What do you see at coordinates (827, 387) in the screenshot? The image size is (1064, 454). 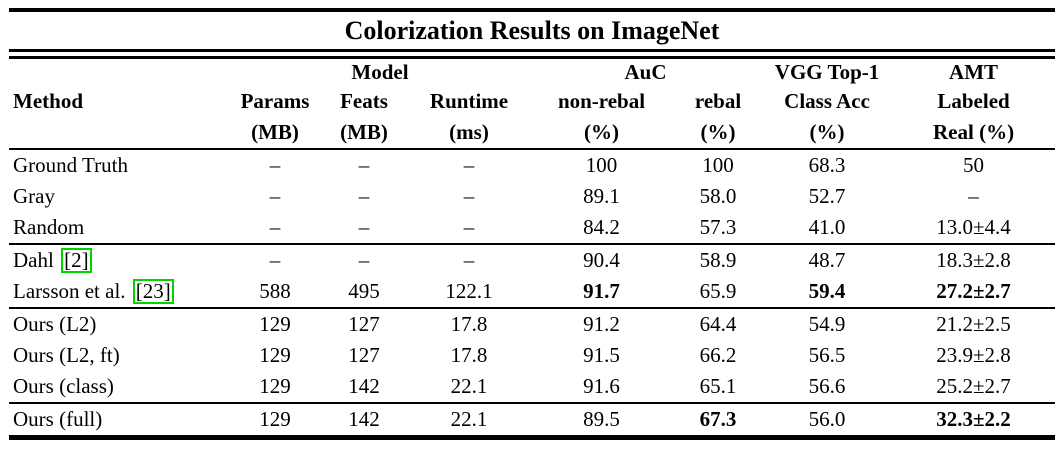 I see `value-cell-class-acc: 56.6` at bounding box center [827, 387].